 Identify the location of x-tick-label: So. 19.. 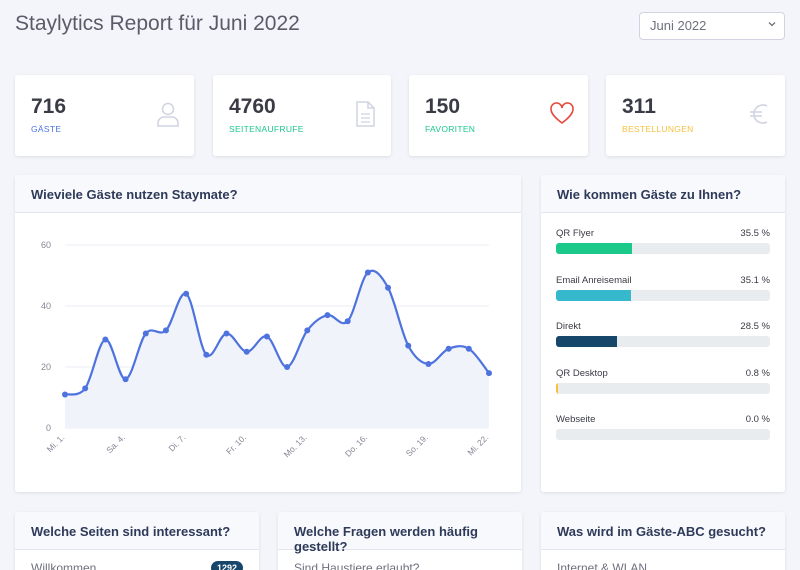
(417, 445).